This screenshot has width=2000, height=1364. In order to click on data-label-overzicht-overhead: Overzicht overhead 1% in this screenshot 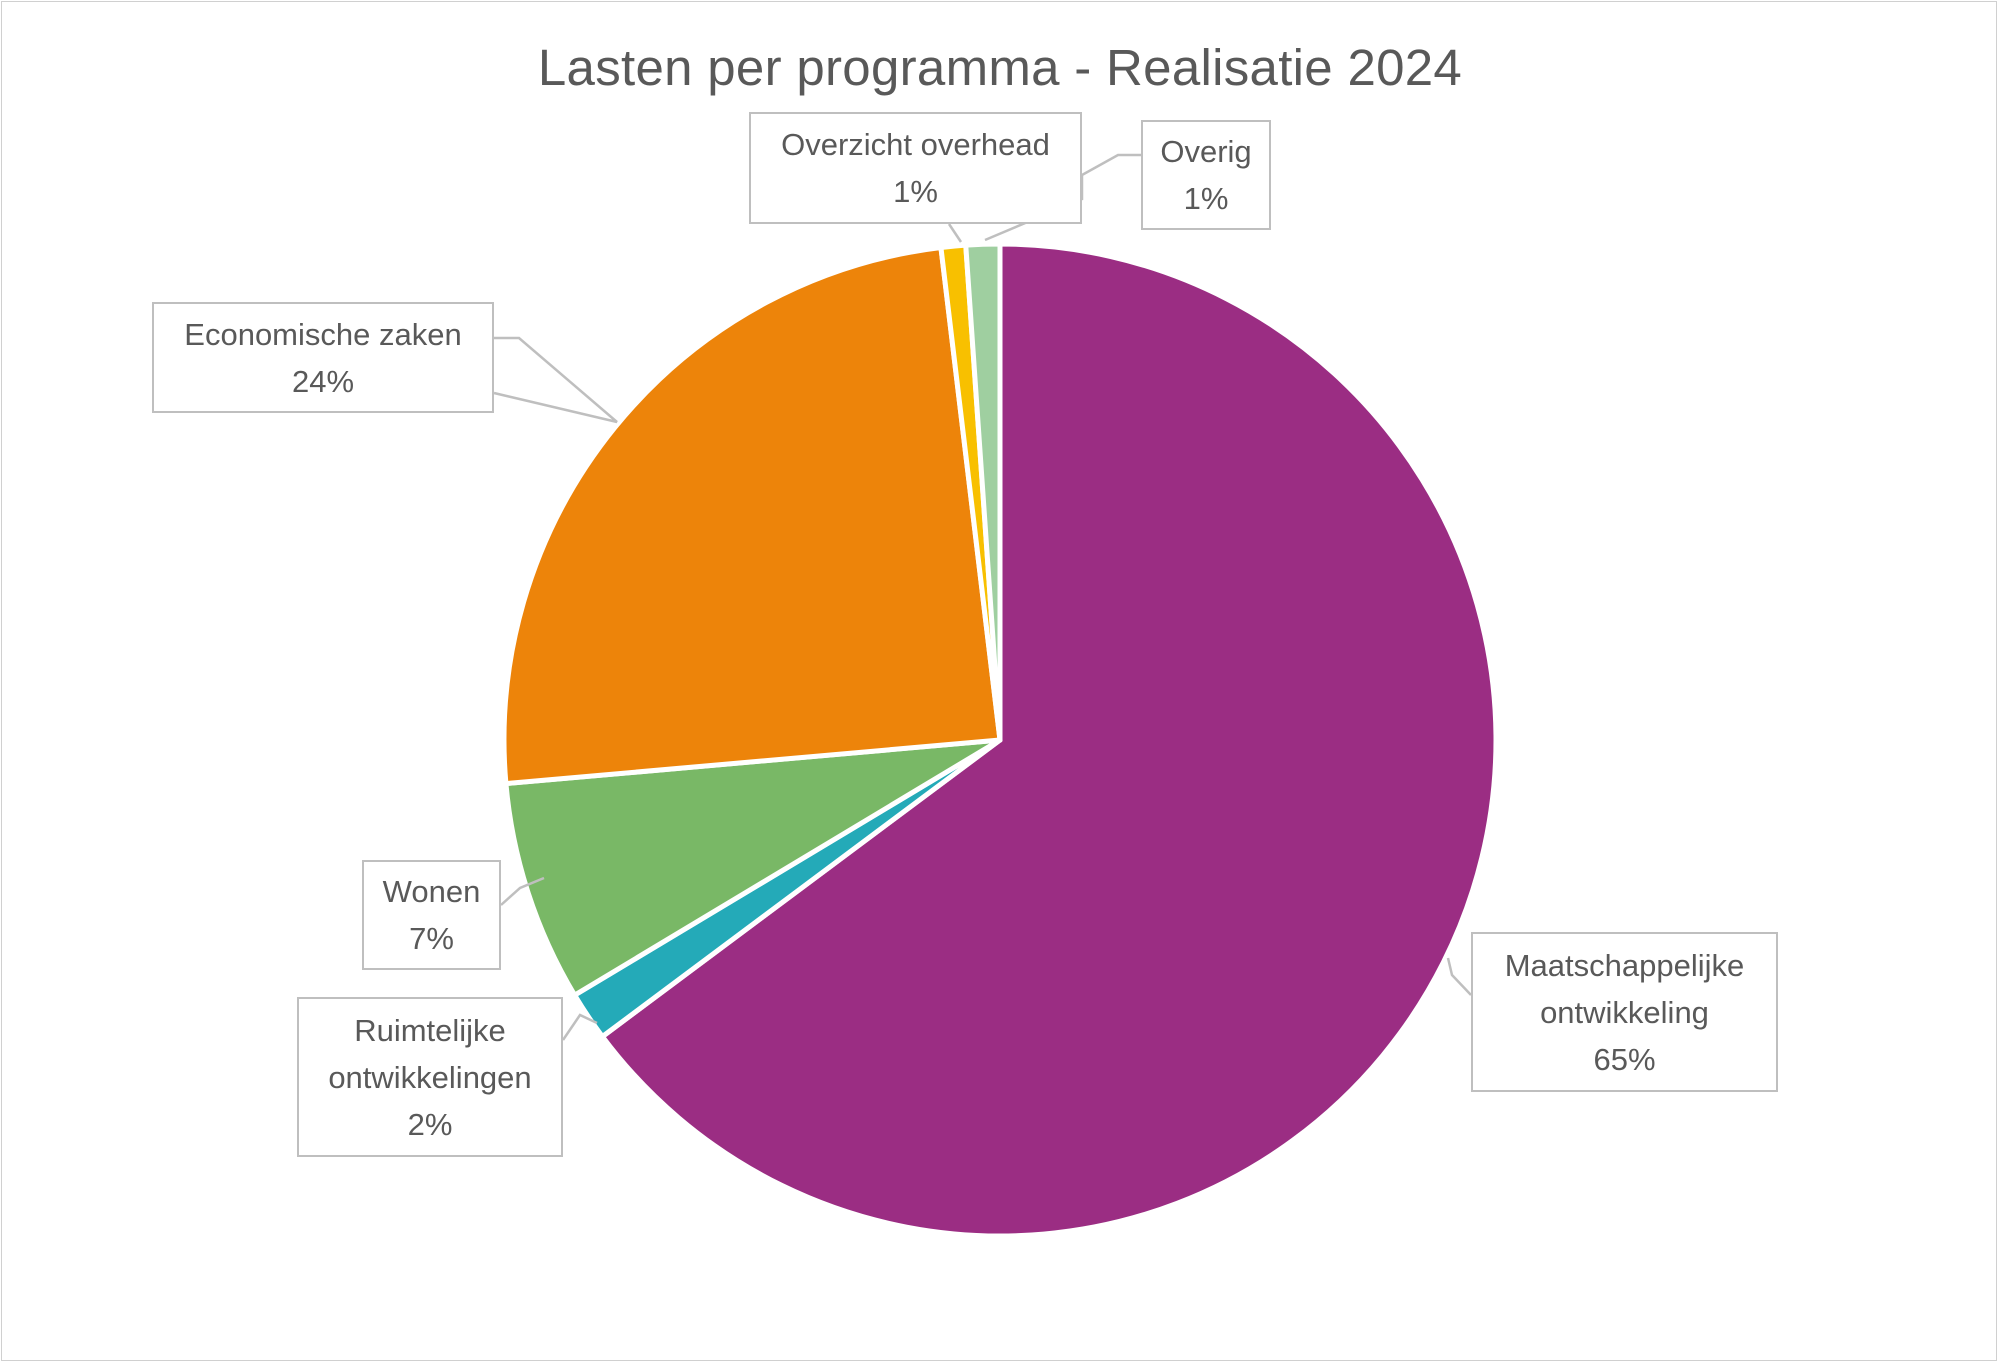, I will do `click(915, 168)`.